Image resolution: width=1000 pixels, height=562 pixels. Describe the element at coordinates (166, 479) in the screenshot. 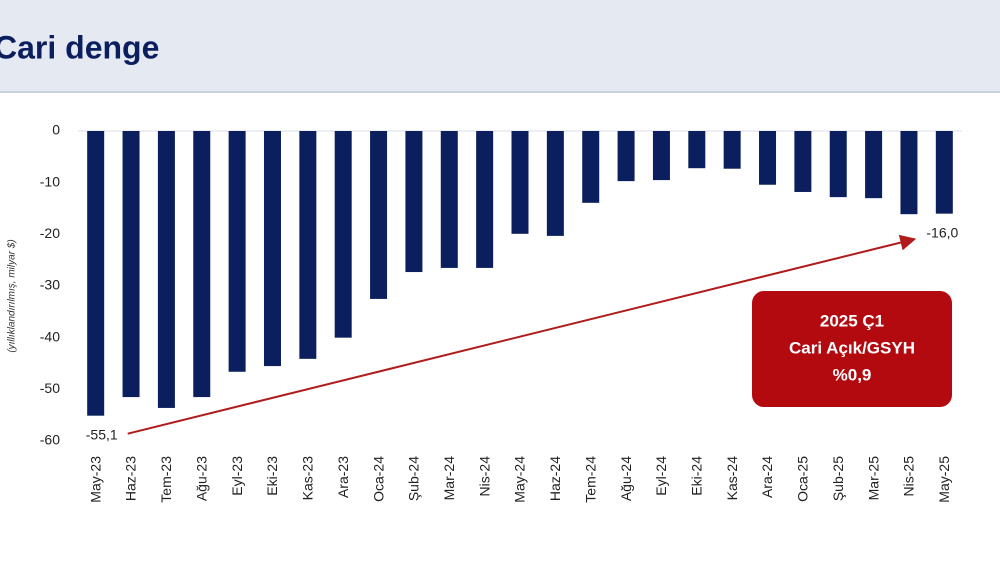

I see `x-tick-label: Tem-23` at that location.